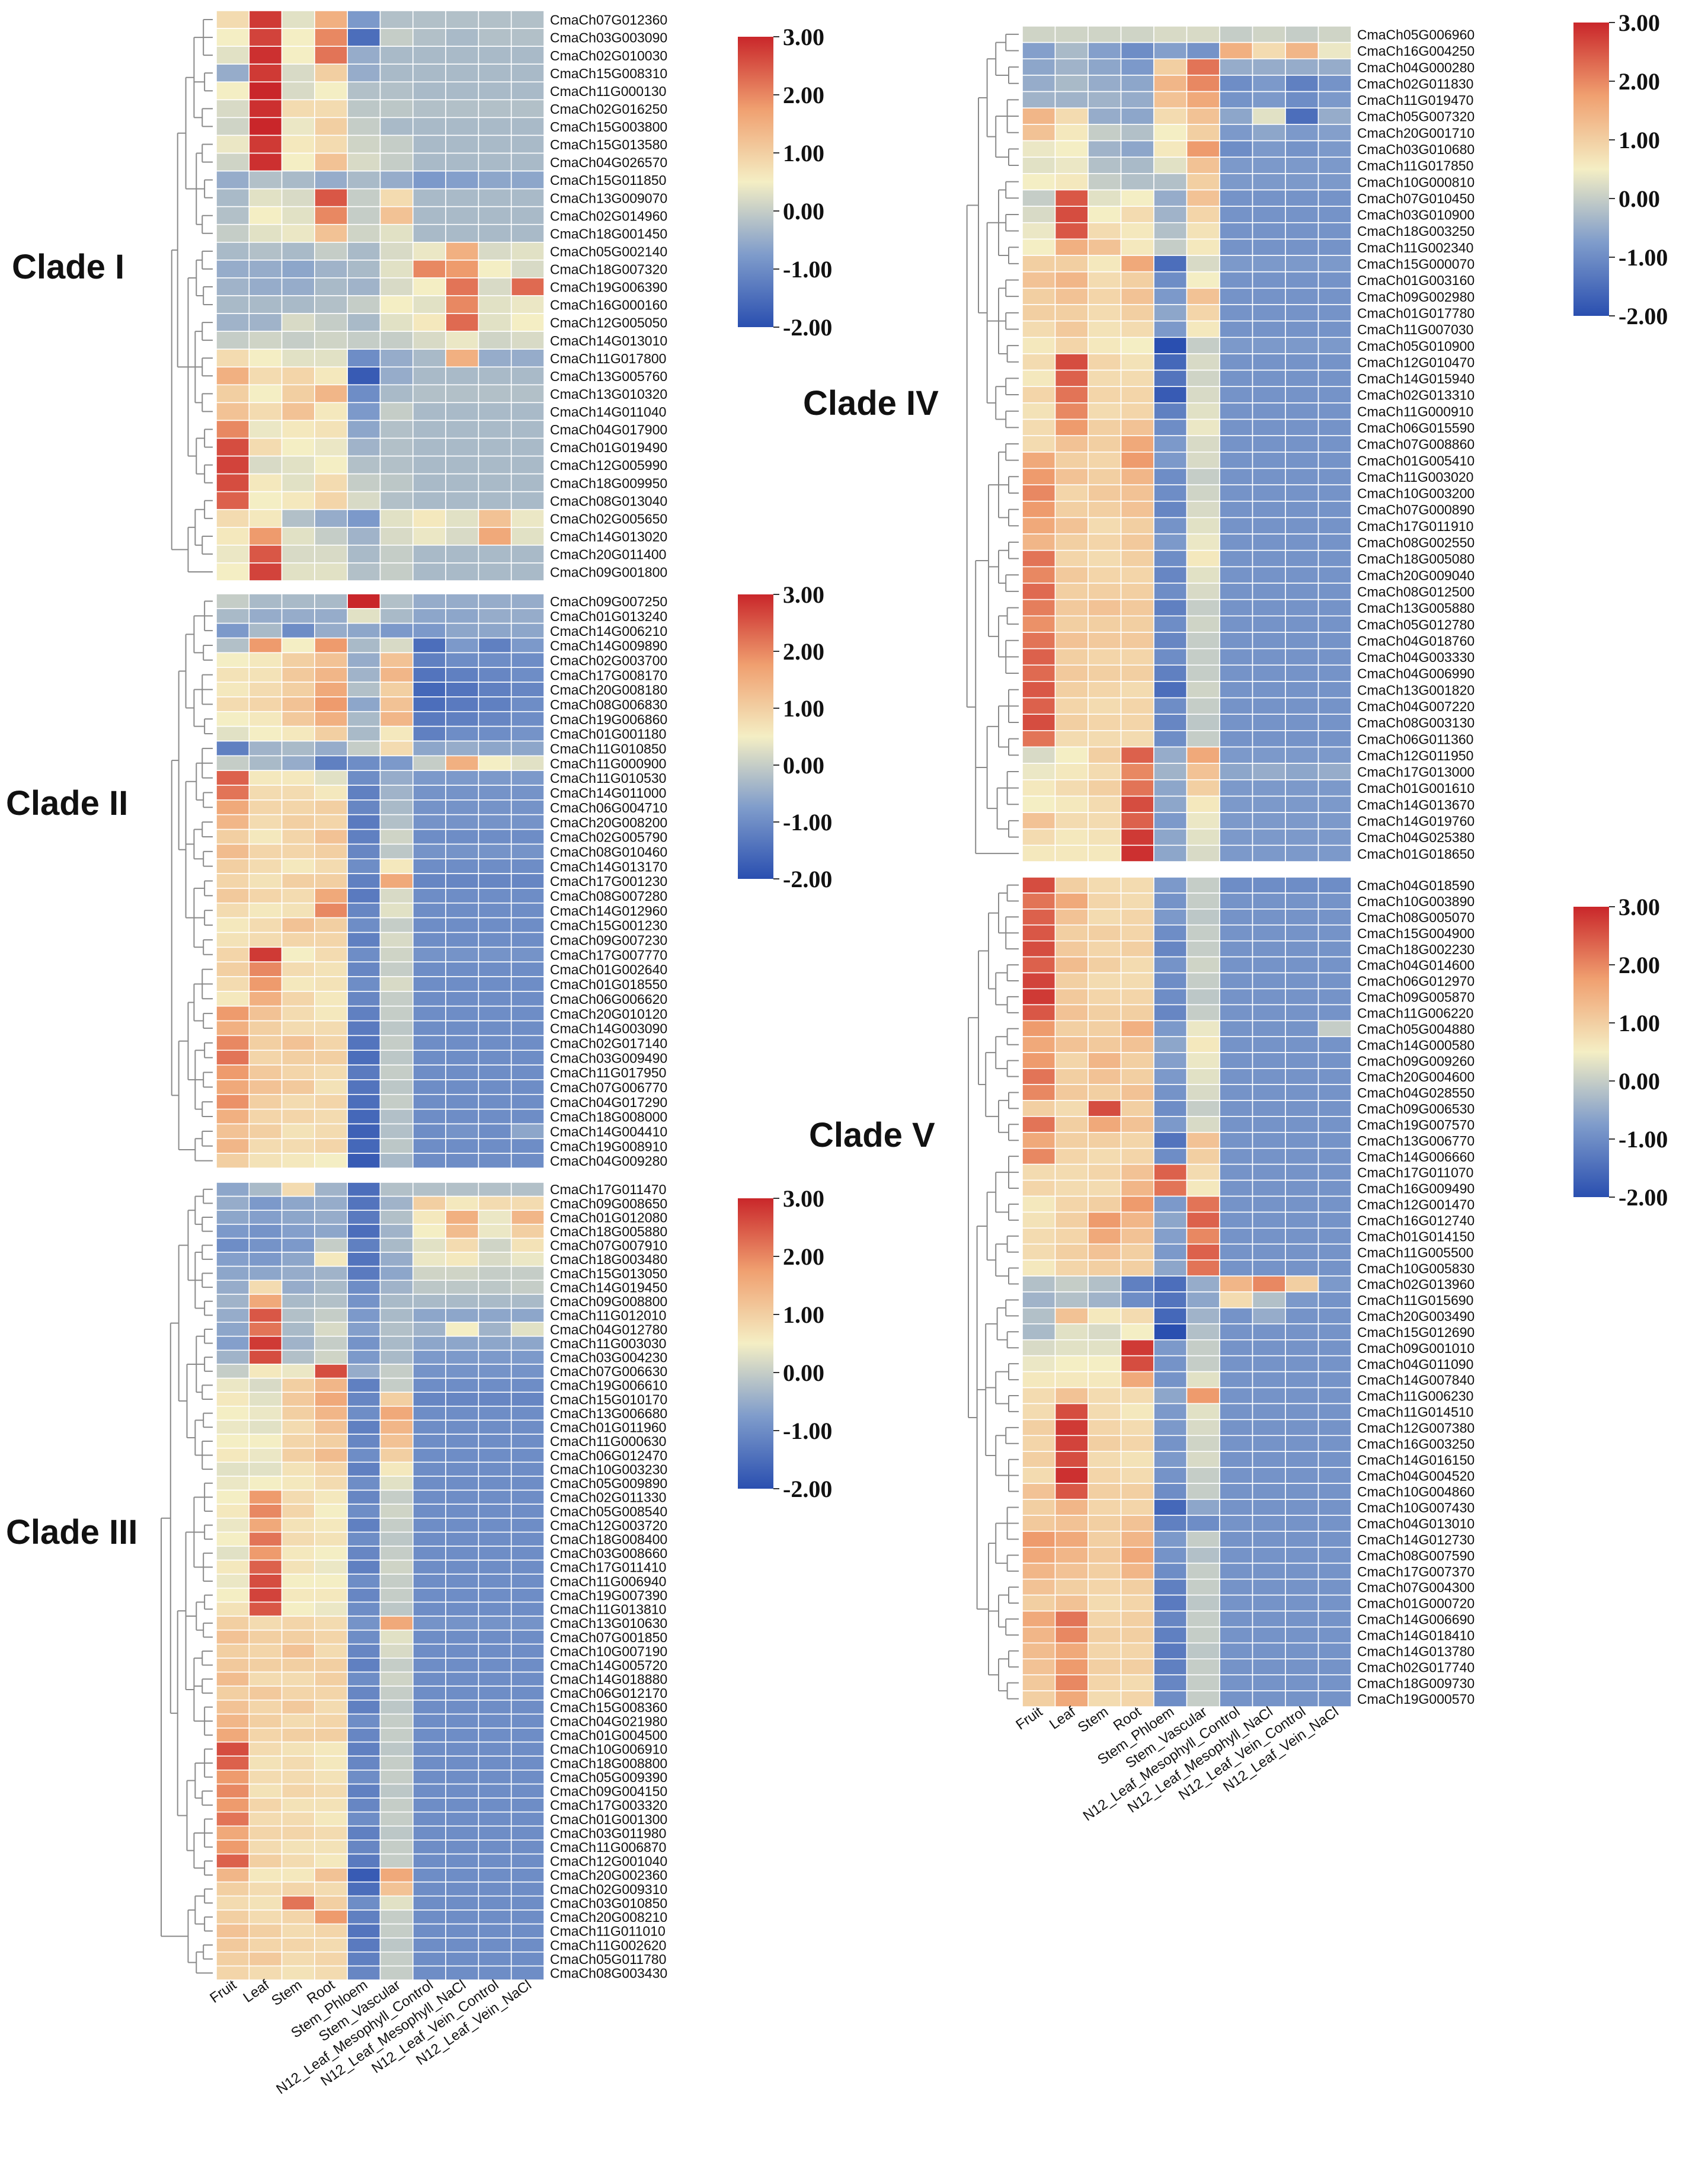 The image size is (1708, 2172). What do you see at coordinates (608, 866) in the screenshot?
I see `gene-label: CmaCh14G013170` at bounding box center [608, 866].